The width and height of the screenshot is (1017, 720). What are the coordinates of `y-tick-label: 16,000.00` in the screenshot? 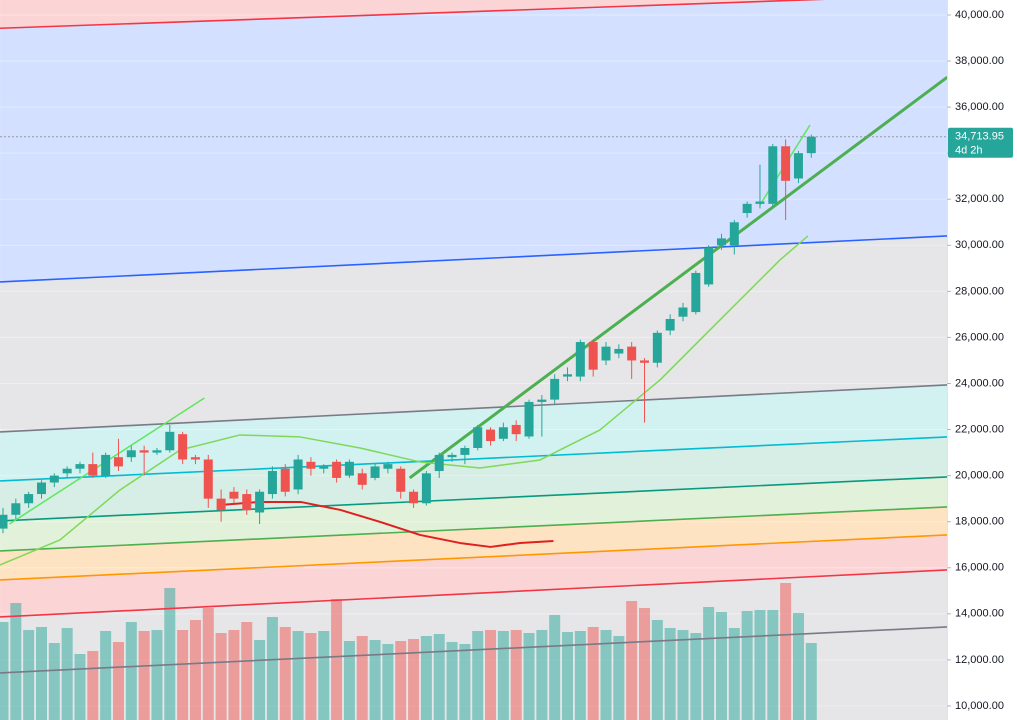 It's located at (979, 568).